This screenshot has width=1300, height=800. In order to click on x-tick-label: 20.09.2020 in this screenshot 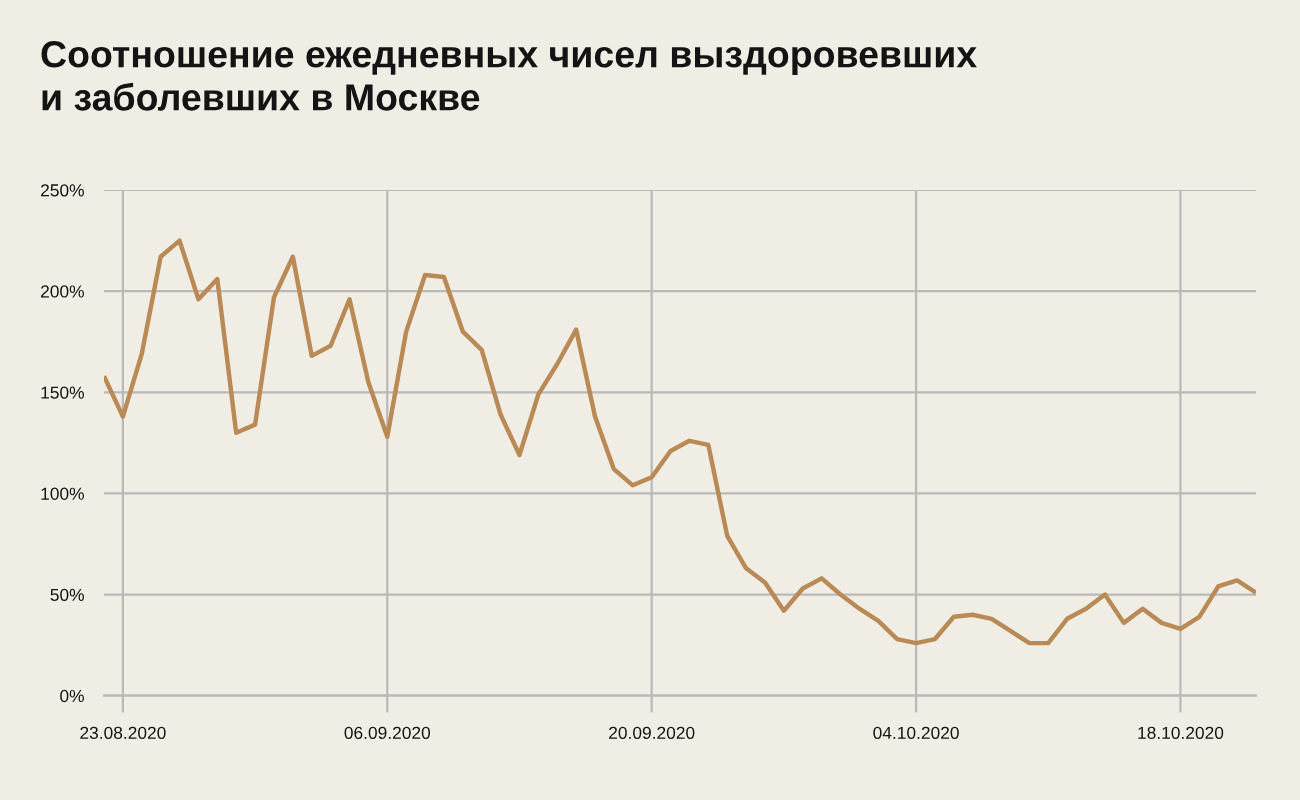, I will do `click(652, 733)`.